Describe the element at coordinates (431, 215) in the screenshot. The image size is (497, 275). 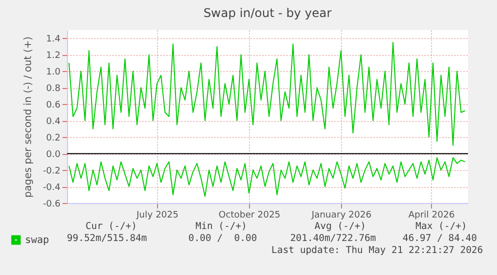
I see `x-tick-label: April 2026` at that location.